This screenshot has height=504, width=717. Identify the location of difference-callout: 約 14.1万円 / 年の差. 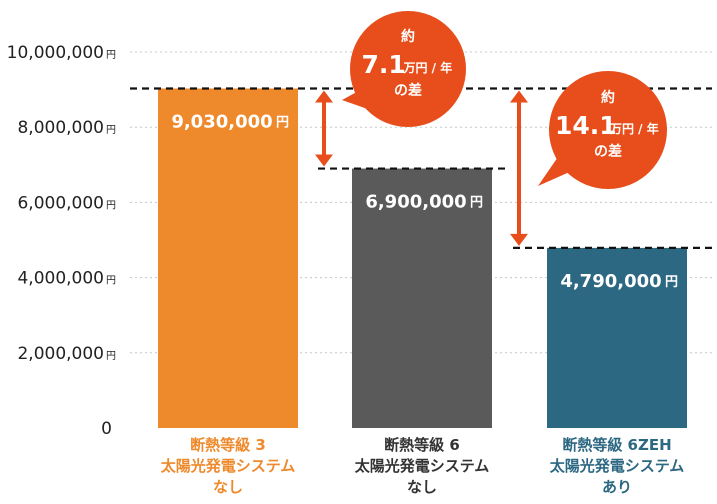
(602, 130).